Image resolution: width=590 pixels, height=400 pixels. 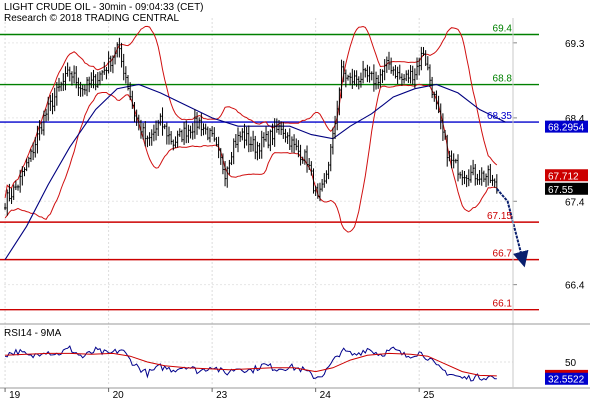 What do you see at coordinates (575, 119) in the screenshot?
I see `price-tick-label: 68.4` at bounding box center [575, 119].